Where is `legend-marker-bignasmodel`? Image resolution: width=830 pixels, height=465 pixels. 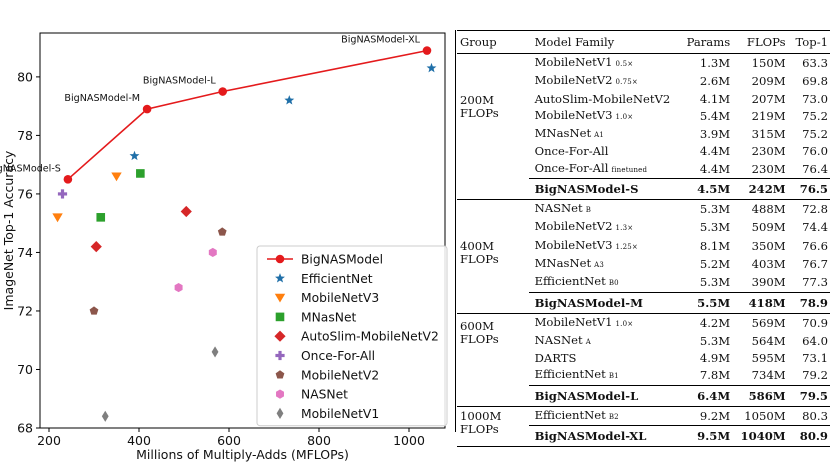
legend-marker-bignasmodel is located at coordinates (280, 259).